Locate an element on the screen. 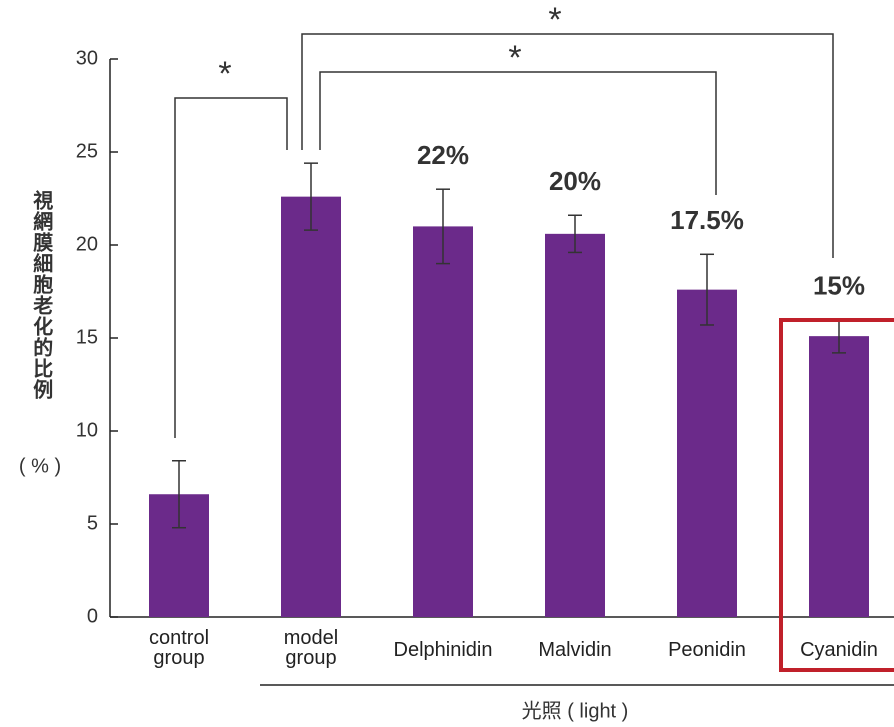 This screenshot has height=727, width=894. y-tick-label: 30 is located at coordinates (87, 58).